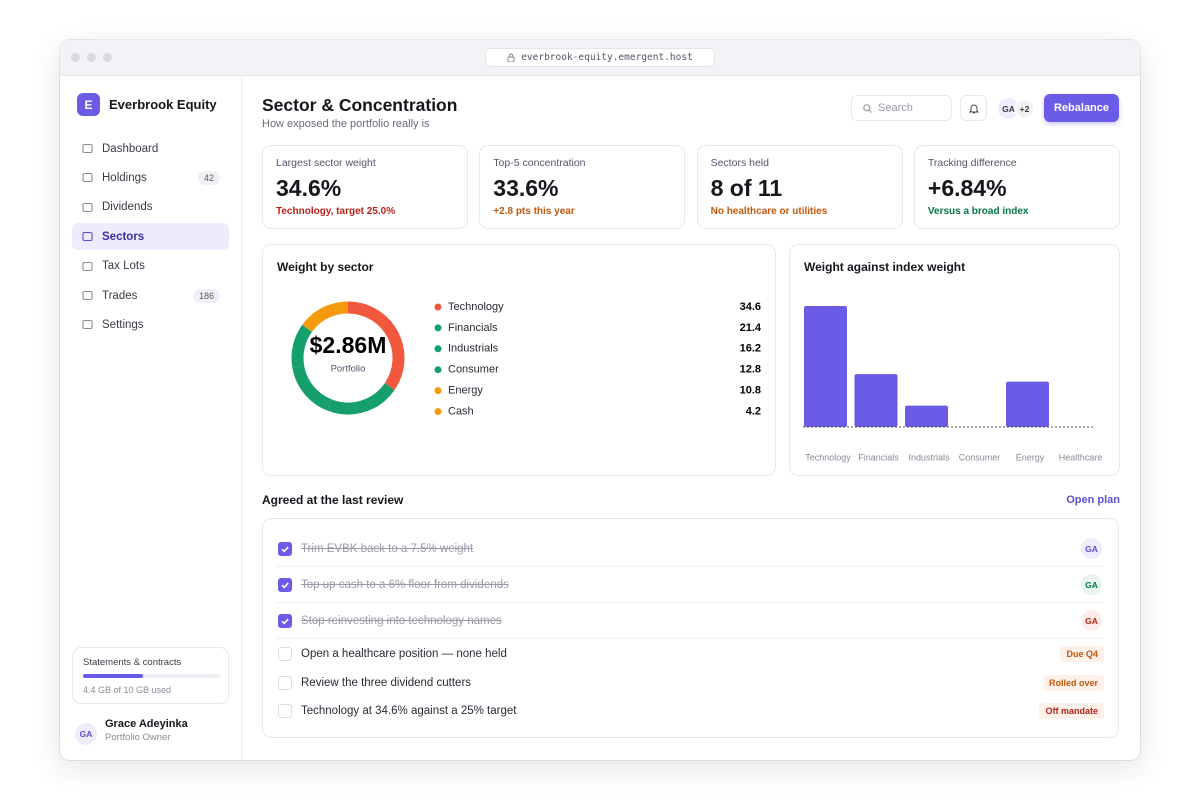 This screenshot has width=1200, height=800. What do you see at coordinates (150, 266) in the screenshot?
I see `nav-item: Tax Lots` at bounding box center [150, 266].